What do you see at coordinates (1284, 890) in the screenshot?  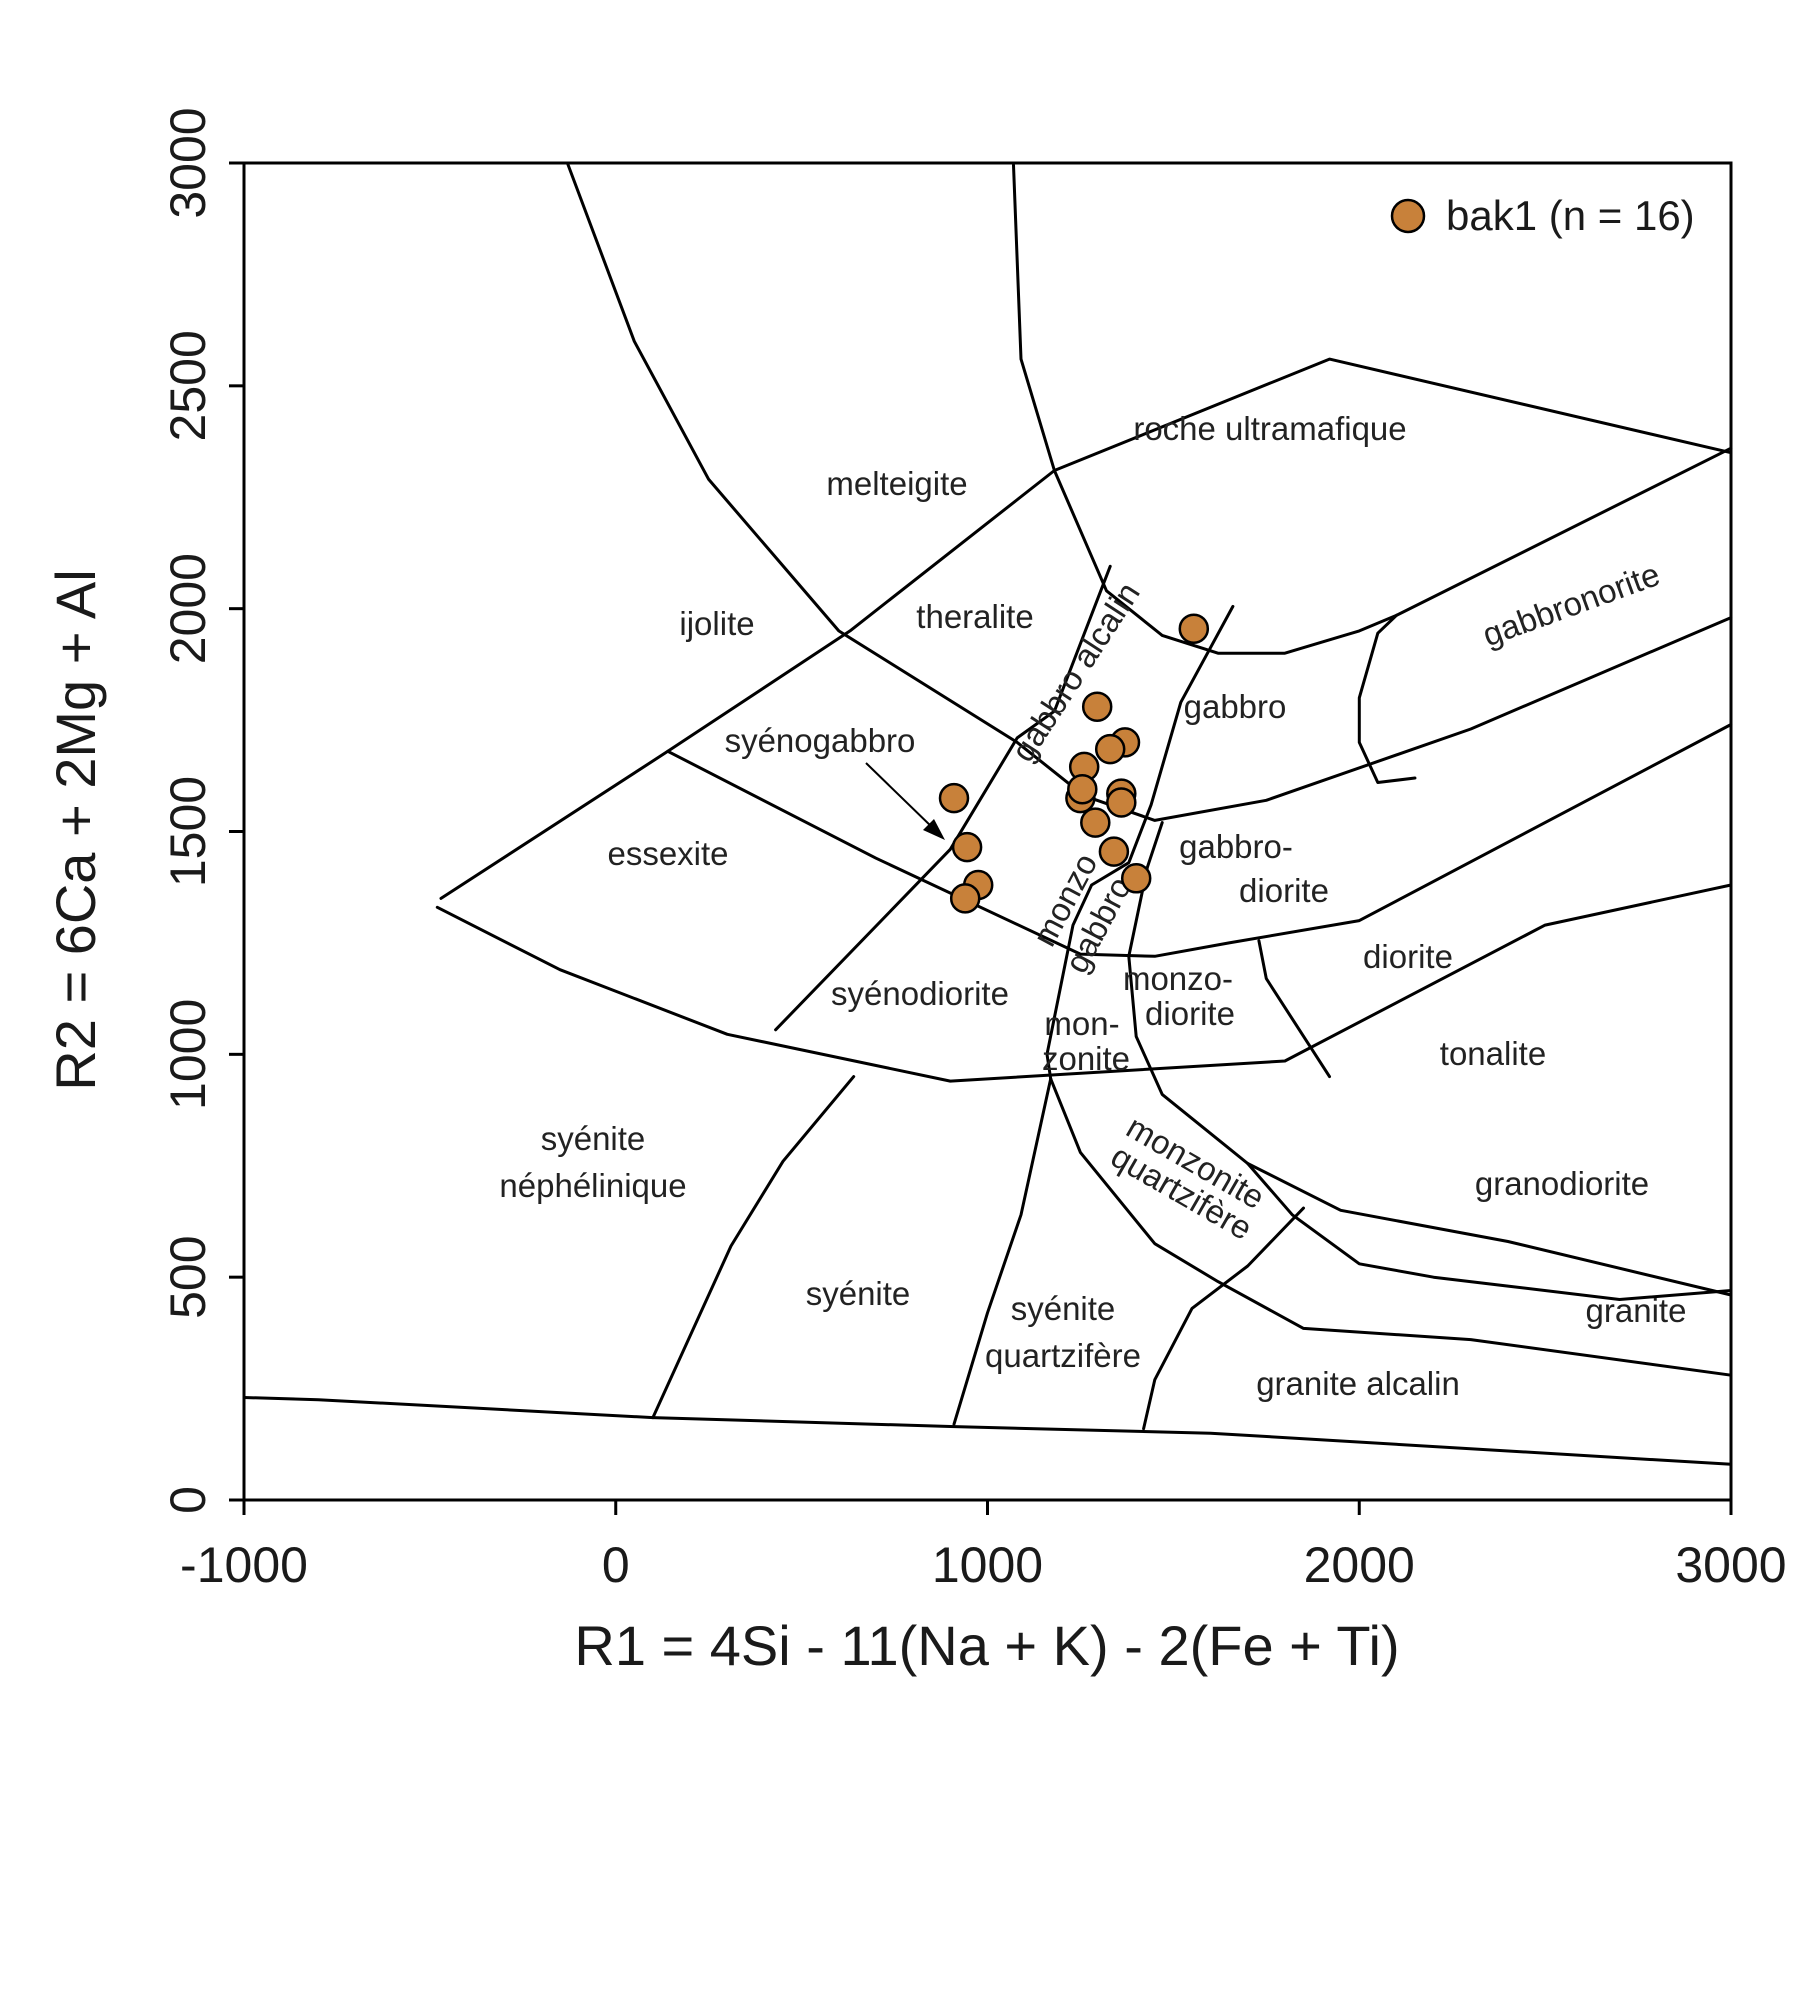 I see `label-gabbro-diorite-2: diorite` at bounding box center [1284, 890].